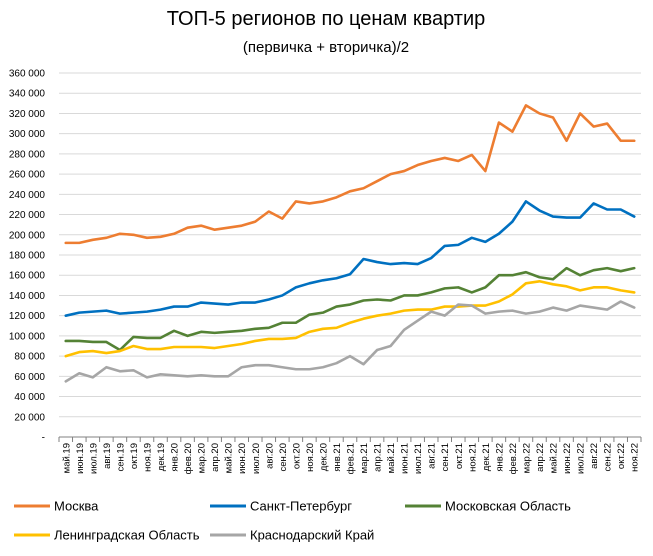 Image resolution: width=653 pixels, height=556 pixels. I want to click on x-tick-label: окт.22, so click(621, 456).